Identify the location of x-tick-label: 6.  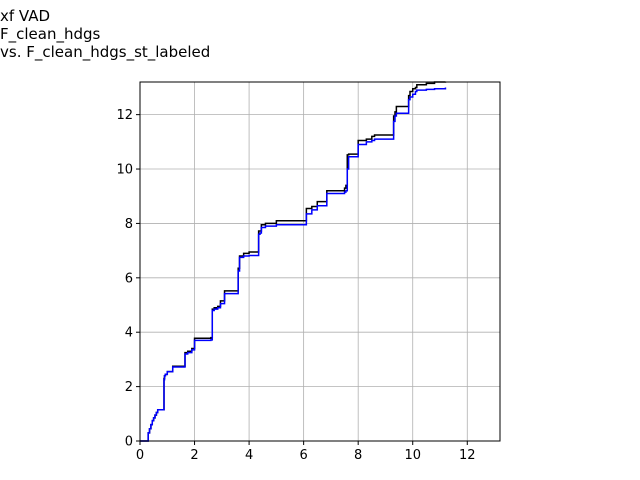
(303, 455).